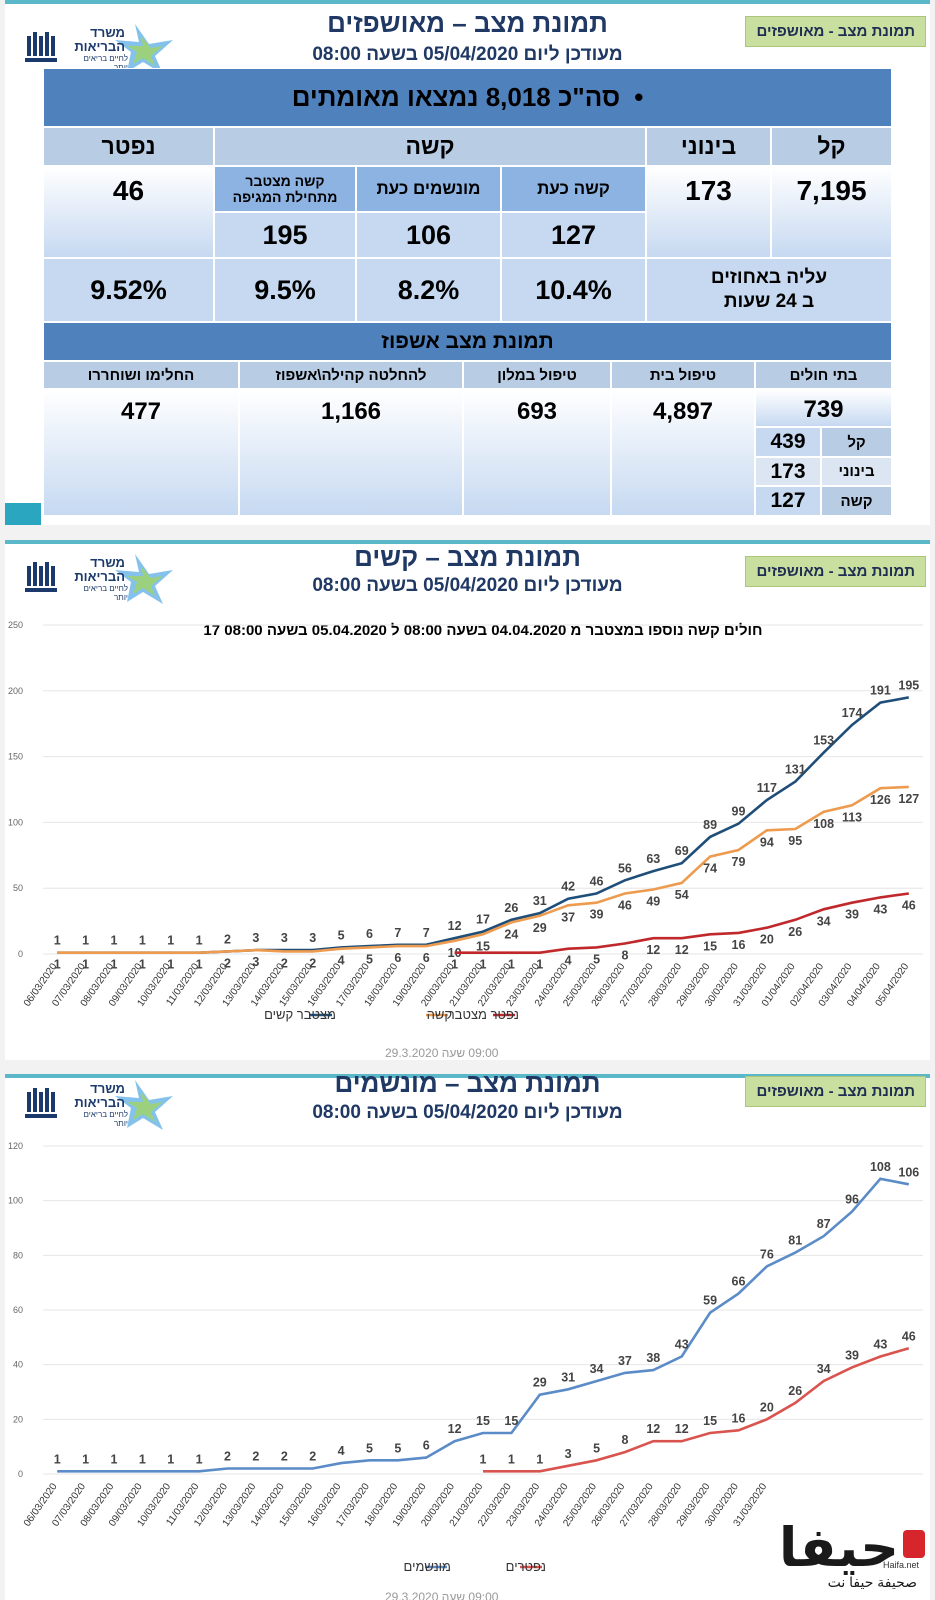  I want to click on legend-label: מונשמים, so click(427, 1566).